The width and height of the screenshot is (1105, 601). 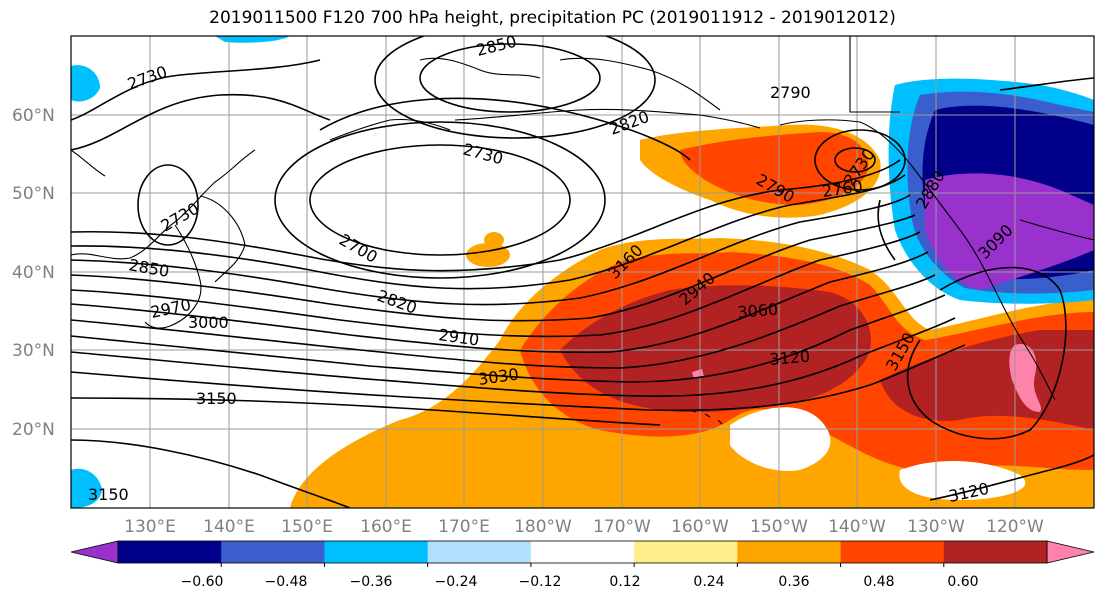 I want to click on lon-tick-label: 170°E, so click(x=464, y=527).